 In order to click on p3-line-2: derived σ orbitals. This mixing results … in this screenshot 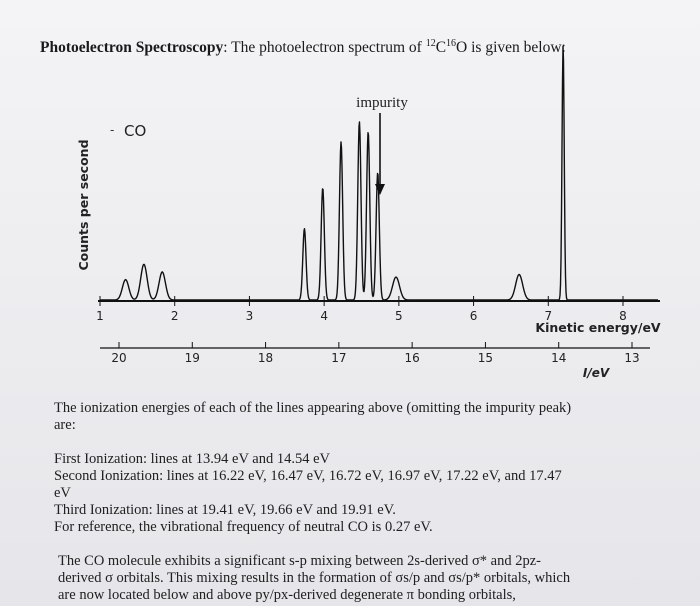, I will do `click(314, 578)`.